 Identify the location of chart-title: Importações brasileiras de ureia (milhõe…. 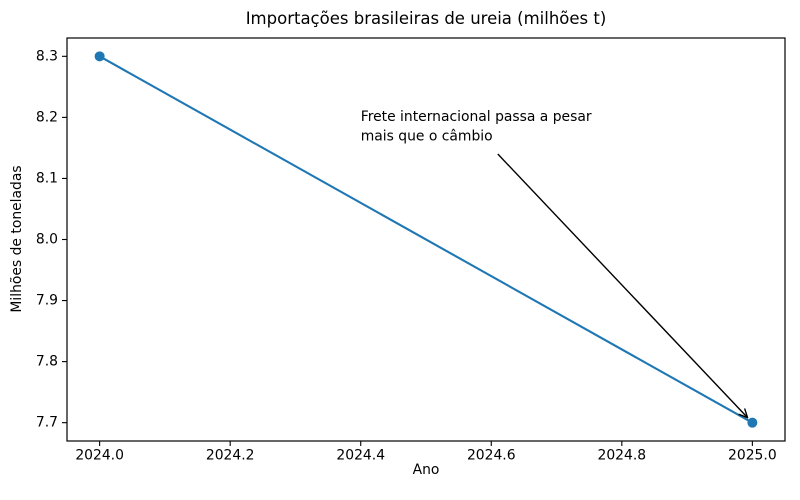
(426, 18).